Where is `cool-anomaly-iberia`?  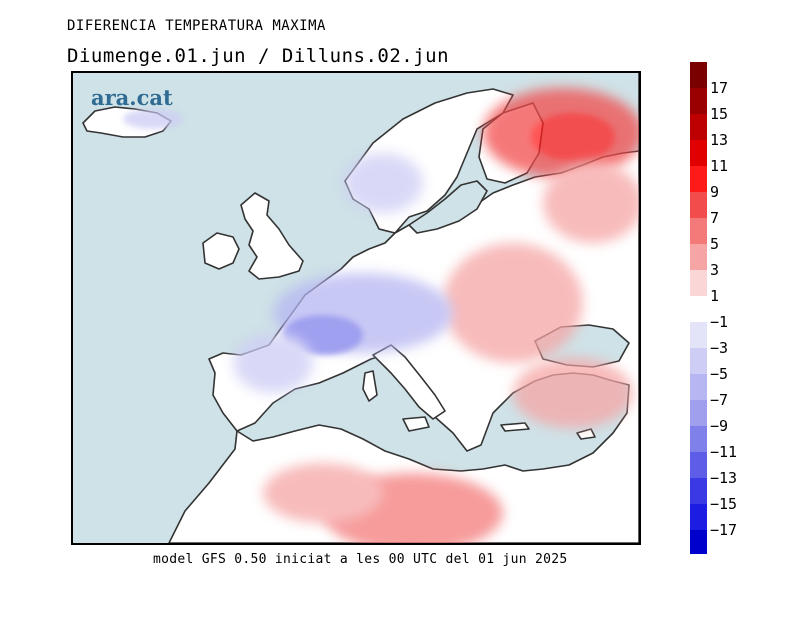
cool-anomaly-iberia is located at coordinates (273, 363).